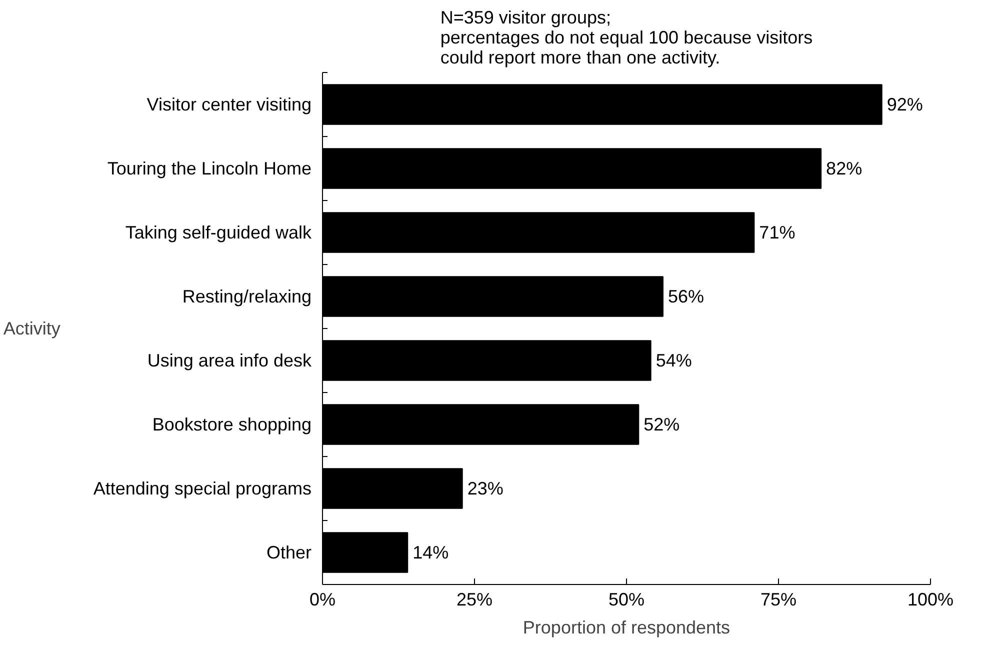 This screenshot has width=987, height=649. I want to click on x-axis-title: Proportion of respondents, so click(626, 628).